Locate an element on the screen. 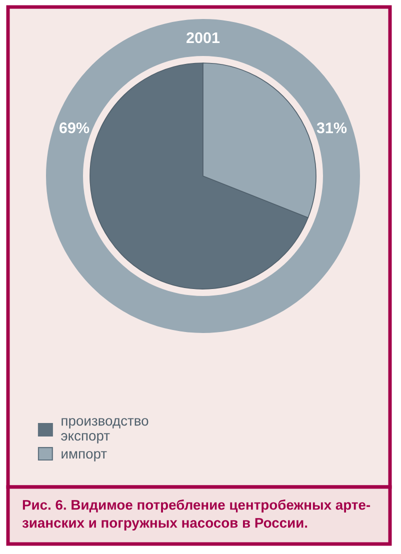 Image resolution: width=401 pixels, height=554 pixels. data-label: 31% is located at coordinates (331, 128).